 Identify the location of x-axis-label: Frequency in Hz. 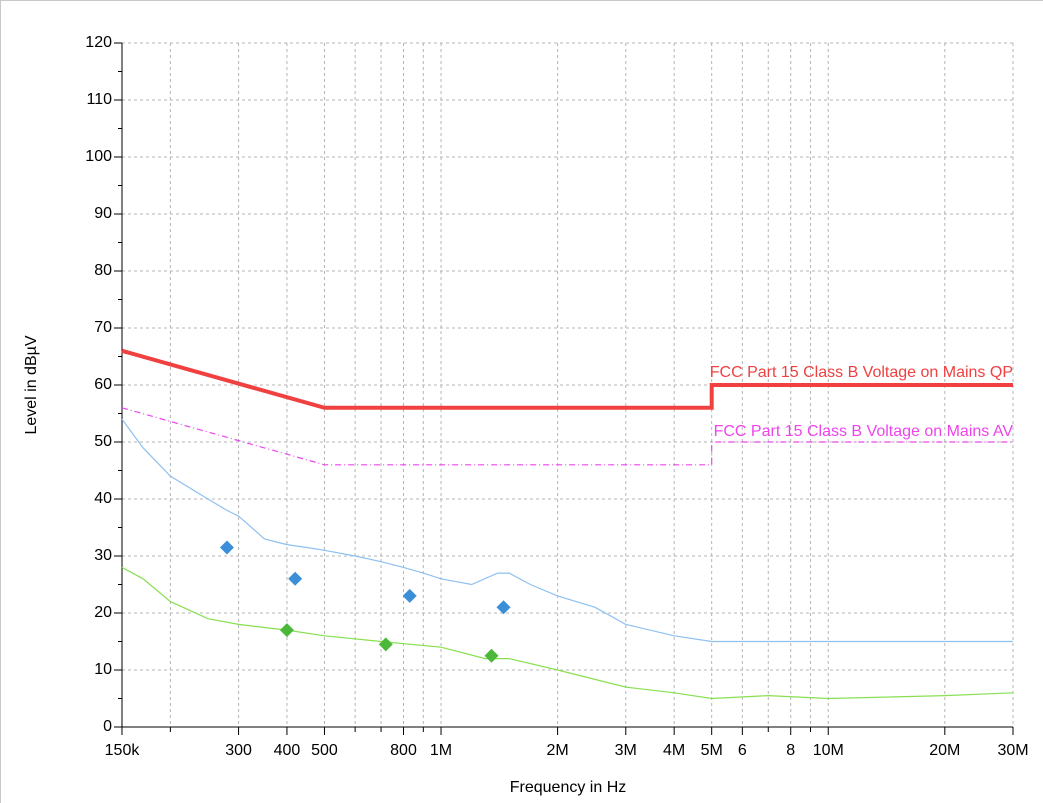
(568, 787).